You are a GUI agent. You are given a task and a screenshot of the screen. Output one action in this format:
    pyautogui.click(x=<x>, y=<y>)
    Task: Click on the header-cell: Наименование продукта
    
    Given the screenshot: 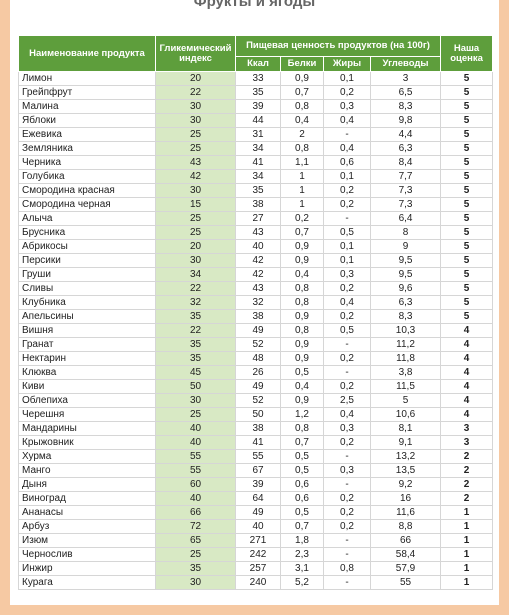 What is the action you would take?
    pyautogui.click(x=87, y=53)
    